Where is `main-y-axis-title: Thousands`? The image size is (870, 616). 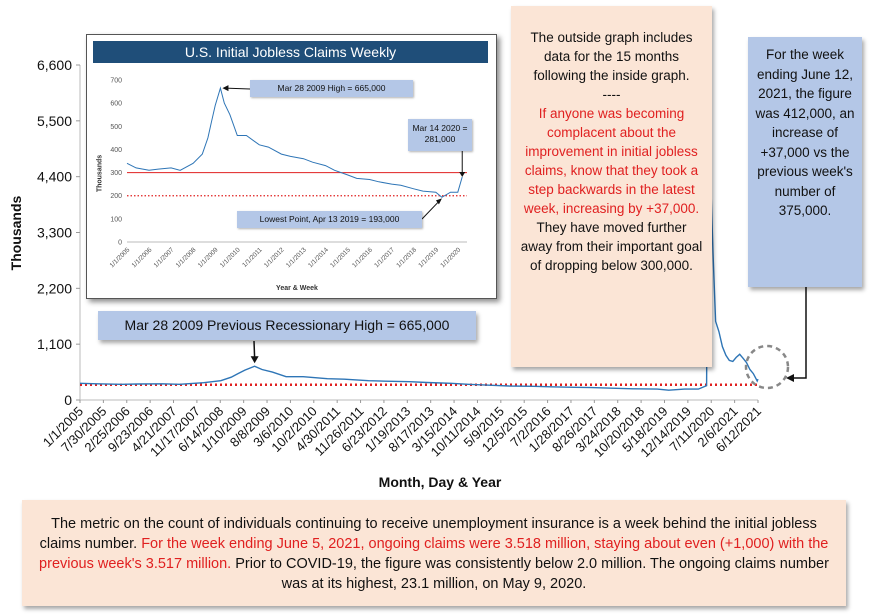
main-y-axis-title: Thousands is located at coordinates (16, 233).